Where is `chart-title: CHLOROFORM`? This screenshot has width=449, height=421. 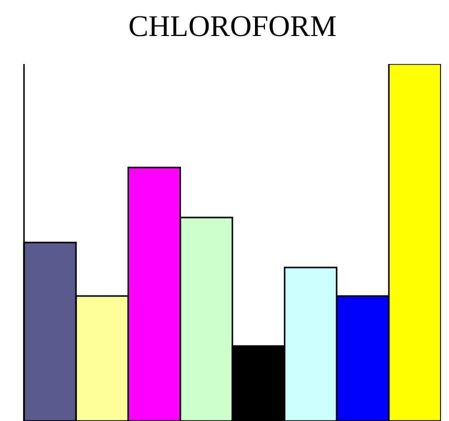
chart-title: CHLOROFORM is located at coordinates (232, 27).